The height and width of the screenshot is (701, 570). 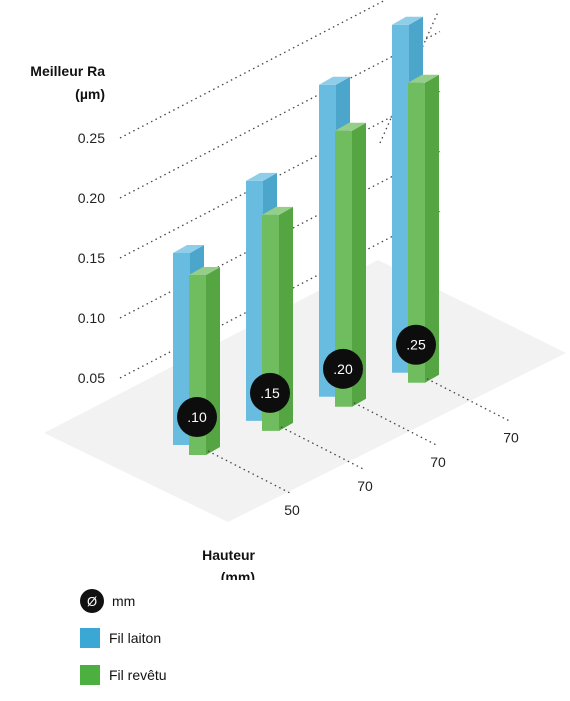 What do you see at coordinates (92, 601) in the screenshot?
I see `diameter-icon: Ø` at bounding box center [92, 601].